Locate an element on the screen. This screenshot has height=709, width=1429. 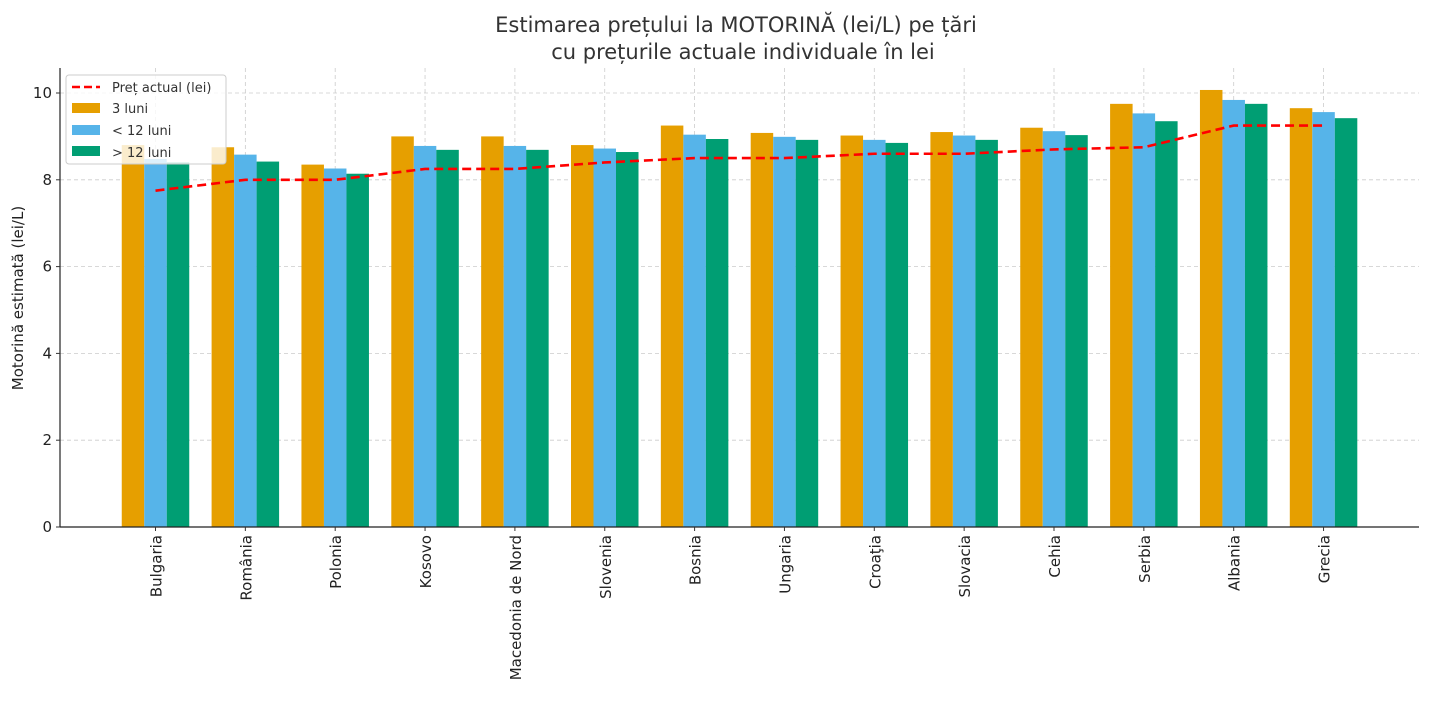
x-tick-label: Slovenia is located at coordinates (606, 567).